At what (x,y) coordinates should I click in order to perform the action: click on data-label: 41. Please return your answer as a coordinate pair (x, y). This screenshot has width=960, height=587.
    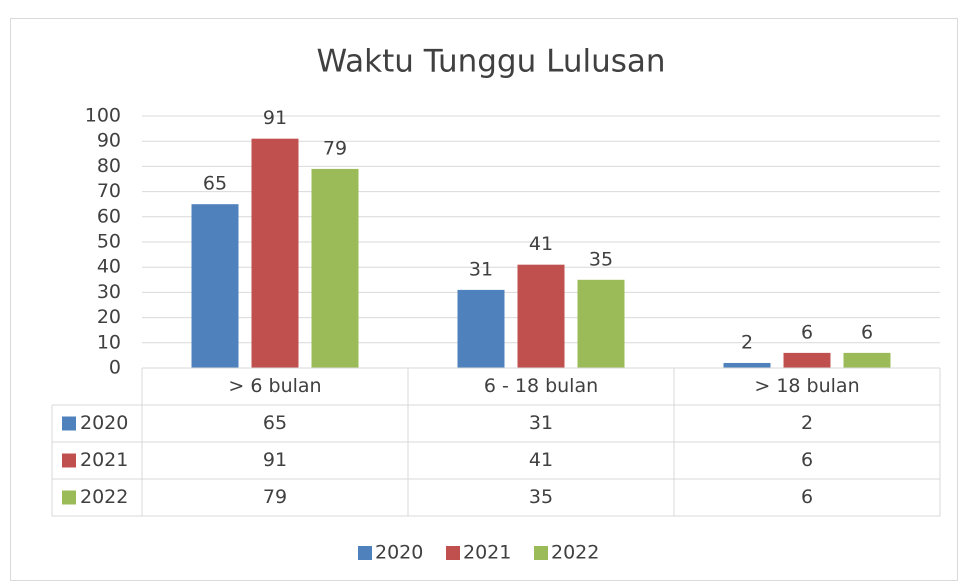
    Looking at the image, I should click on (541, 244).